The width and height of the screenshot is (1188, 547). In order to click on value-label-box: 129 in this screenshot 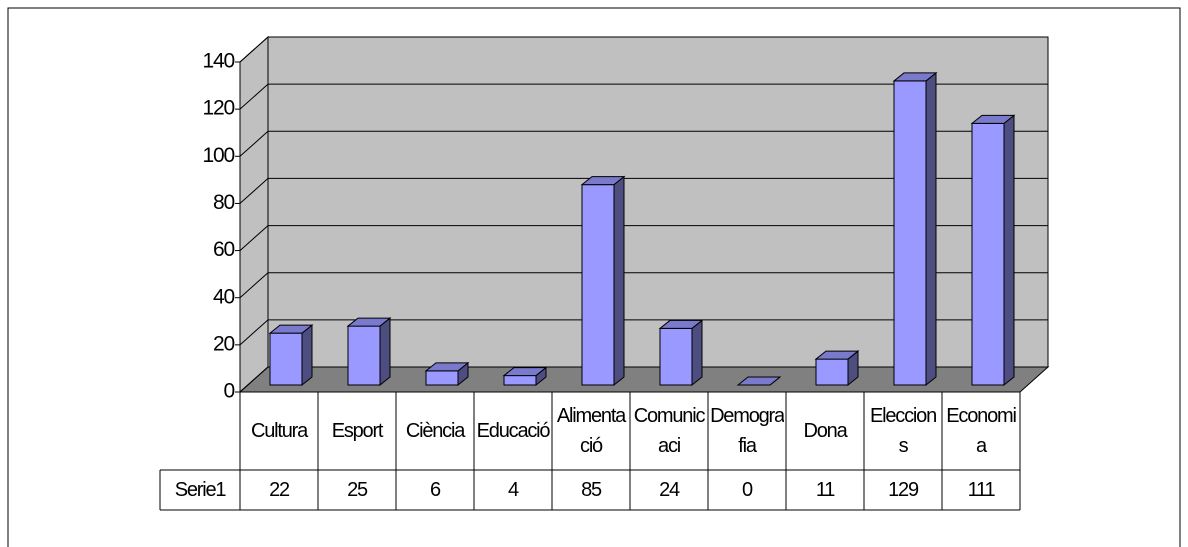, I will do `click(903, 490)`.